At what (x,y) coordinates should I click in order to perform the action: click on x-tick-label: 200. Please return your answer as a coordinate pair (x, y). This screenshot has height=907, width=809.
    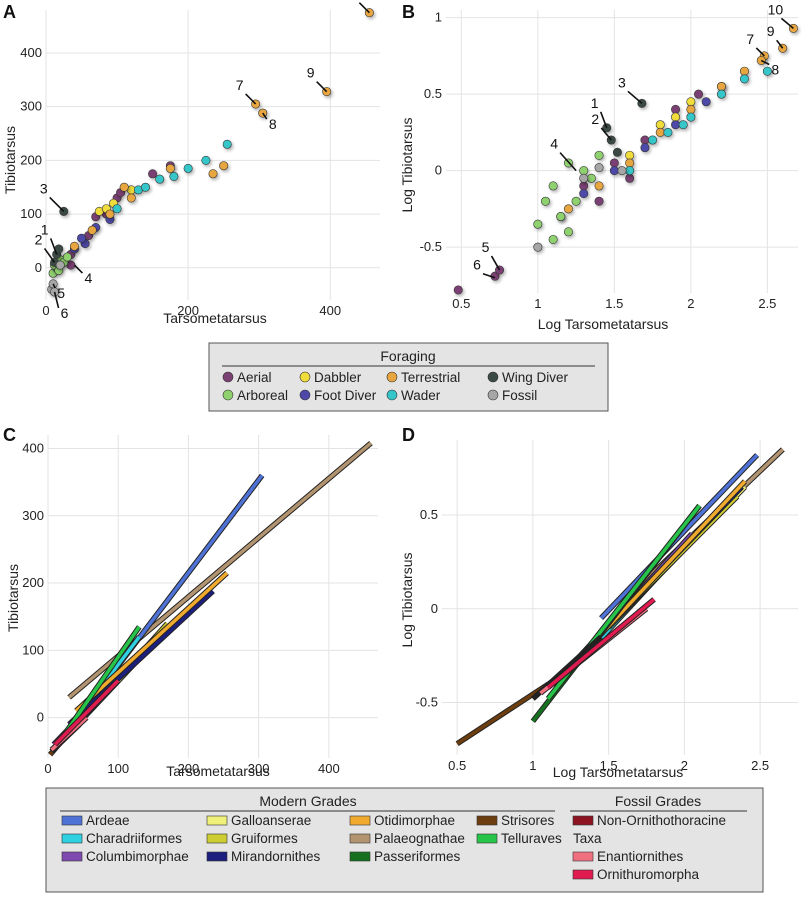
    Looking at the image, I should click on (188, 310).